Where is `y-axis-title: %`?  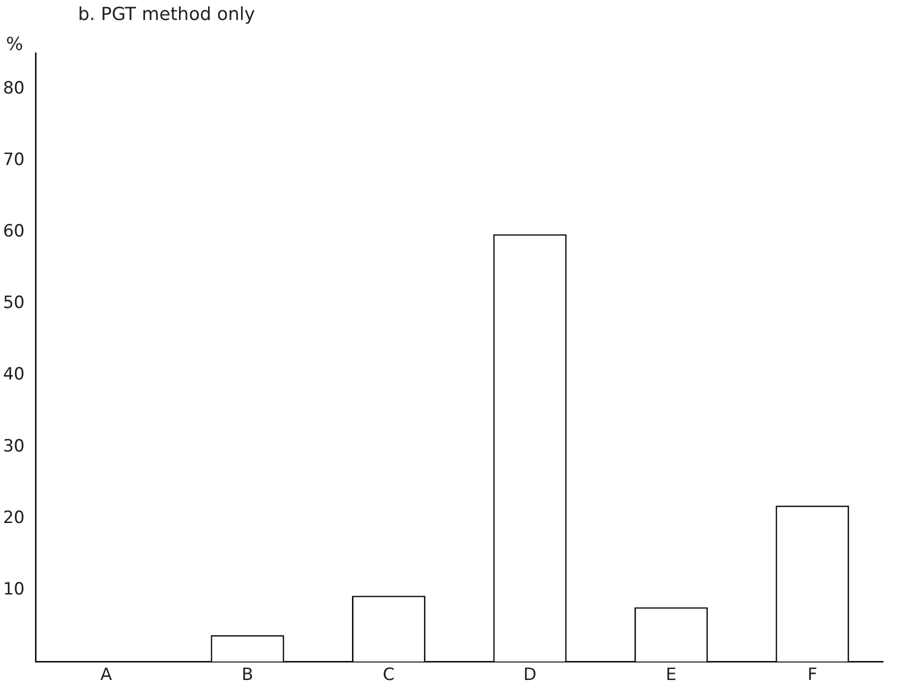
y-axis-title: % is located at coordinates (15, 44).